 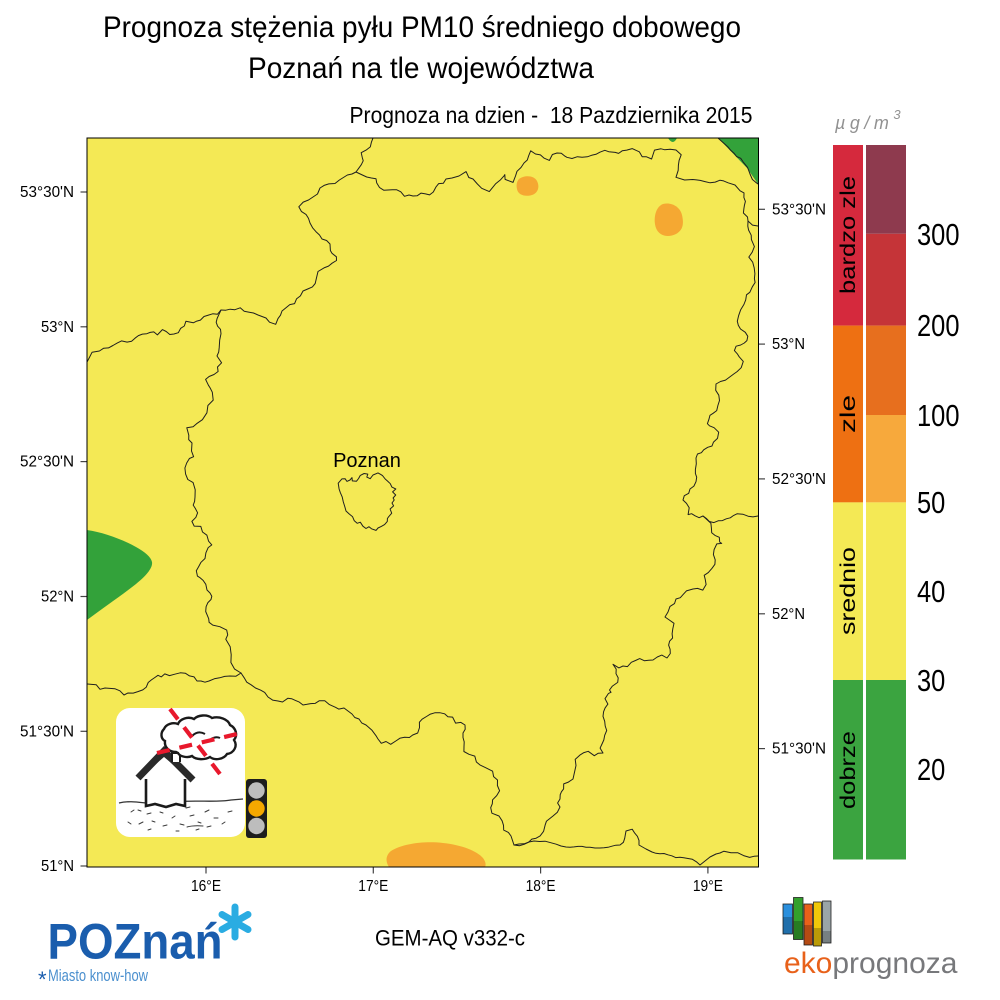 I want to click on svg-text: POZnań, so click(x=135, y=942).